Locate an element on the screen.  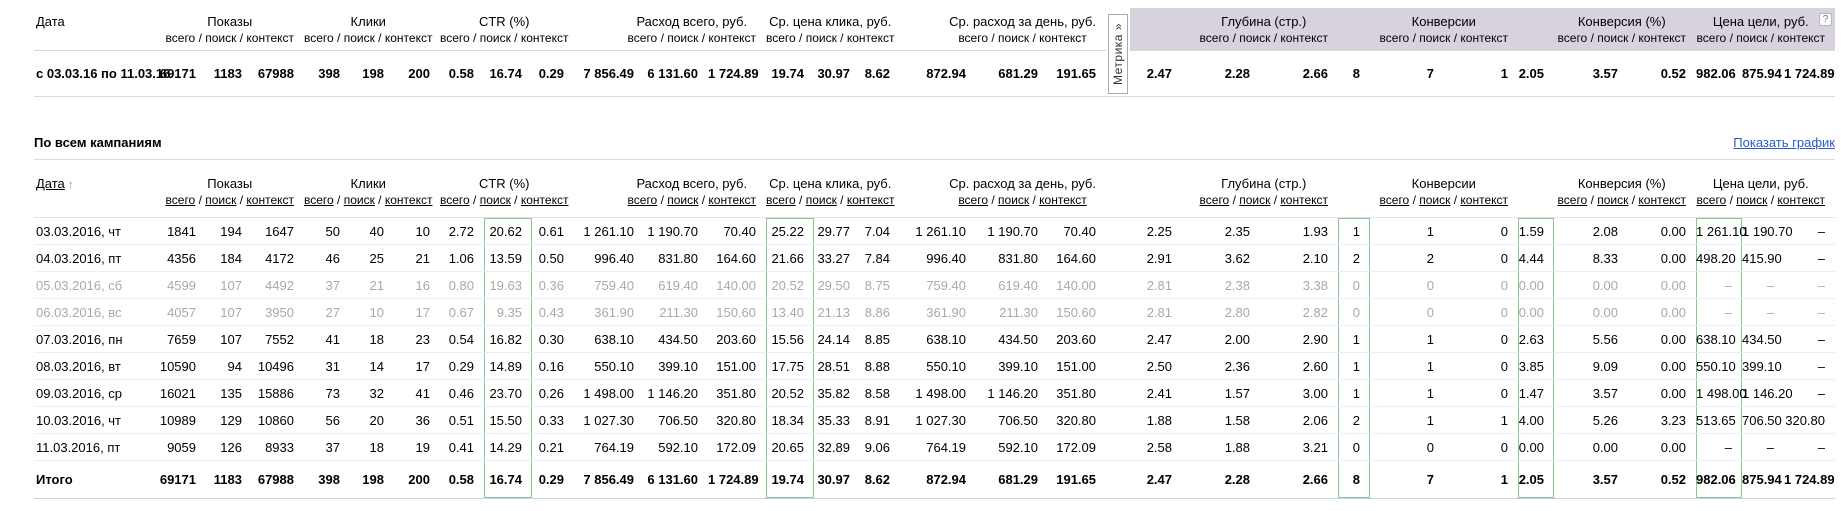
metric-cell: 361.90 is located at coordinates (938, 312).